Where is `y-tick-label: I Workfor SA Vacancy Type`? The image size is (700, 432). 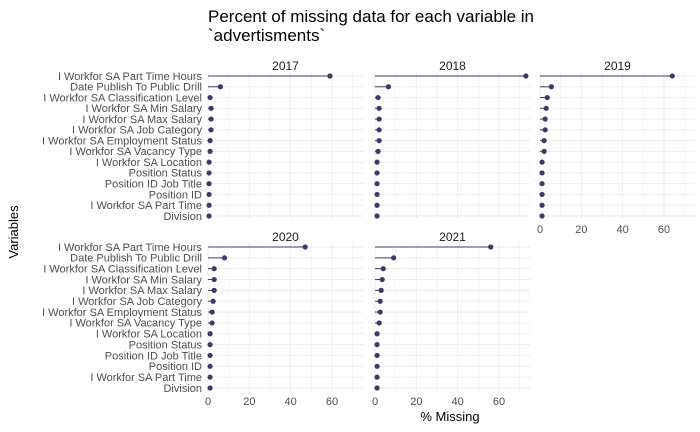
y-tick-label: I Workfor SA Vacancy Type is located at coordinates (135, 152).